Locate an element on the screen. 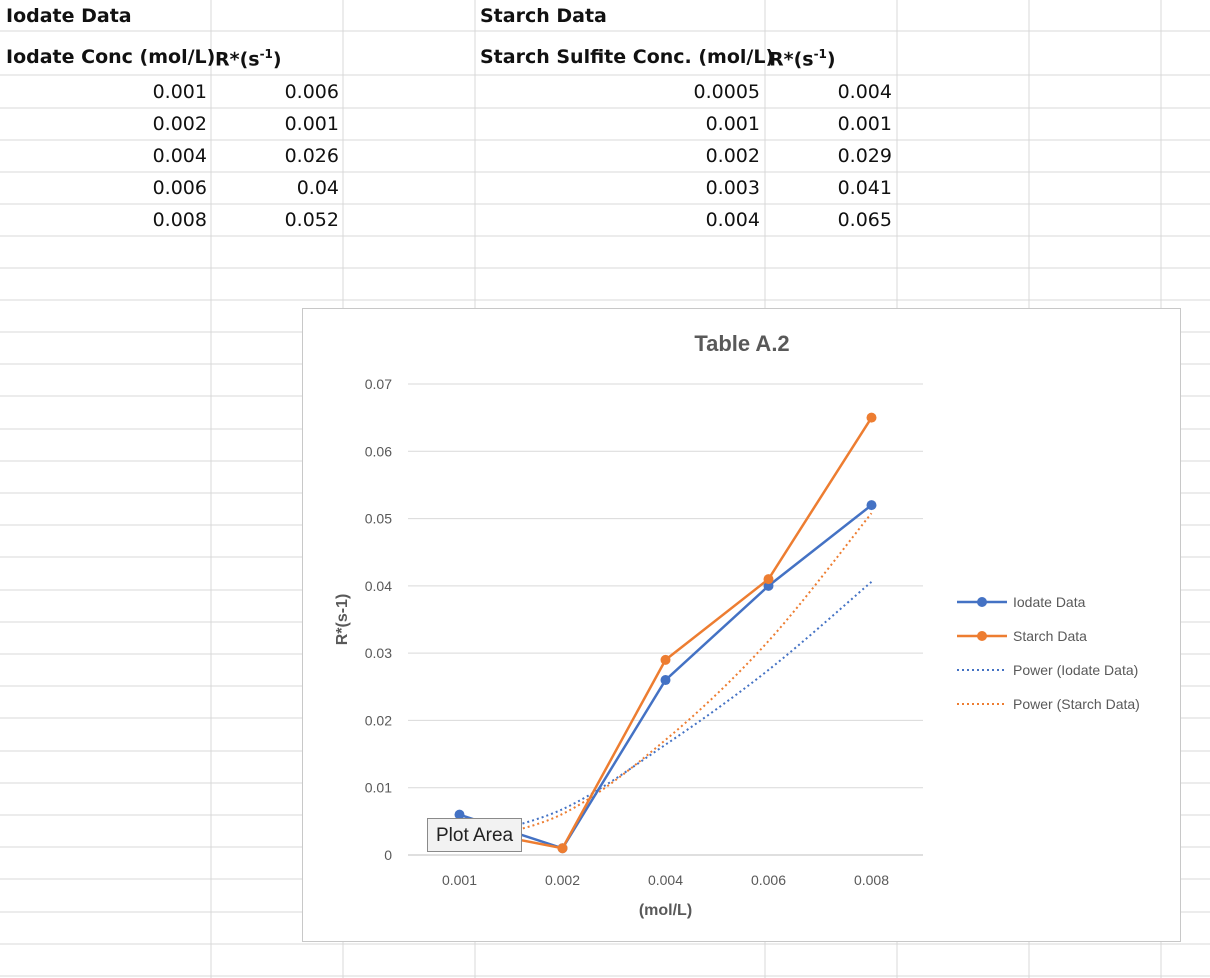 The image size is (1210, 978). starch-conc-cell: 0.001 is located at coordinates (732, 124).